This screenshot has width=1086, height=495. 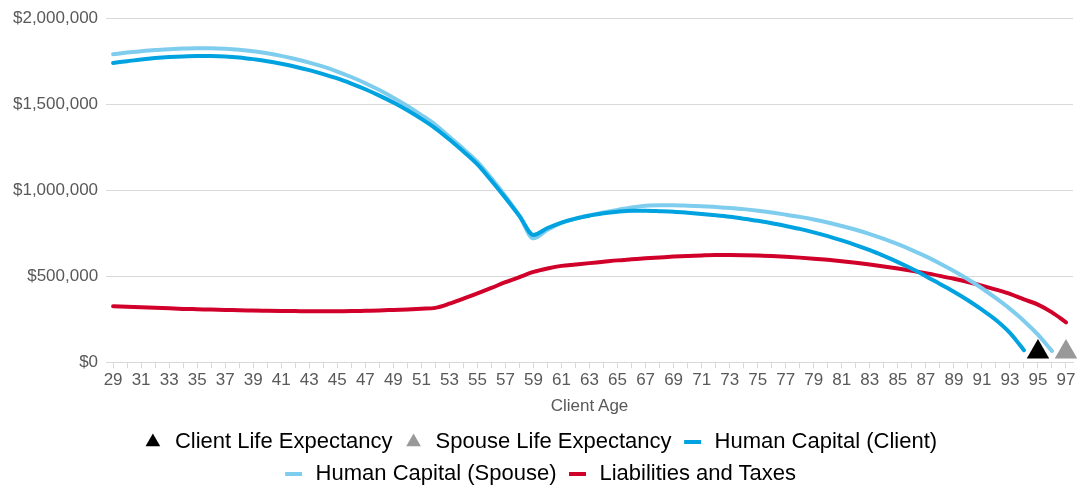 I want to click on x-tick-label: 39, so click(x=253, y=380).